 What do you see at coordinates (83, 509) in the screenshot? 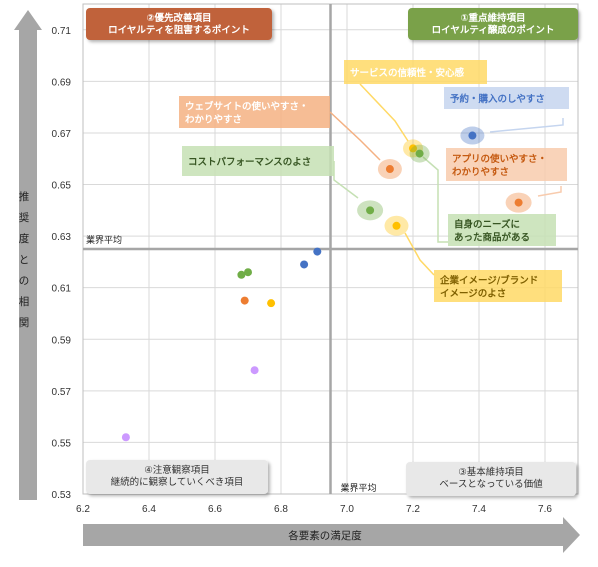
I see `x-tick-label: 6.2` at bounding box center [83, 509].